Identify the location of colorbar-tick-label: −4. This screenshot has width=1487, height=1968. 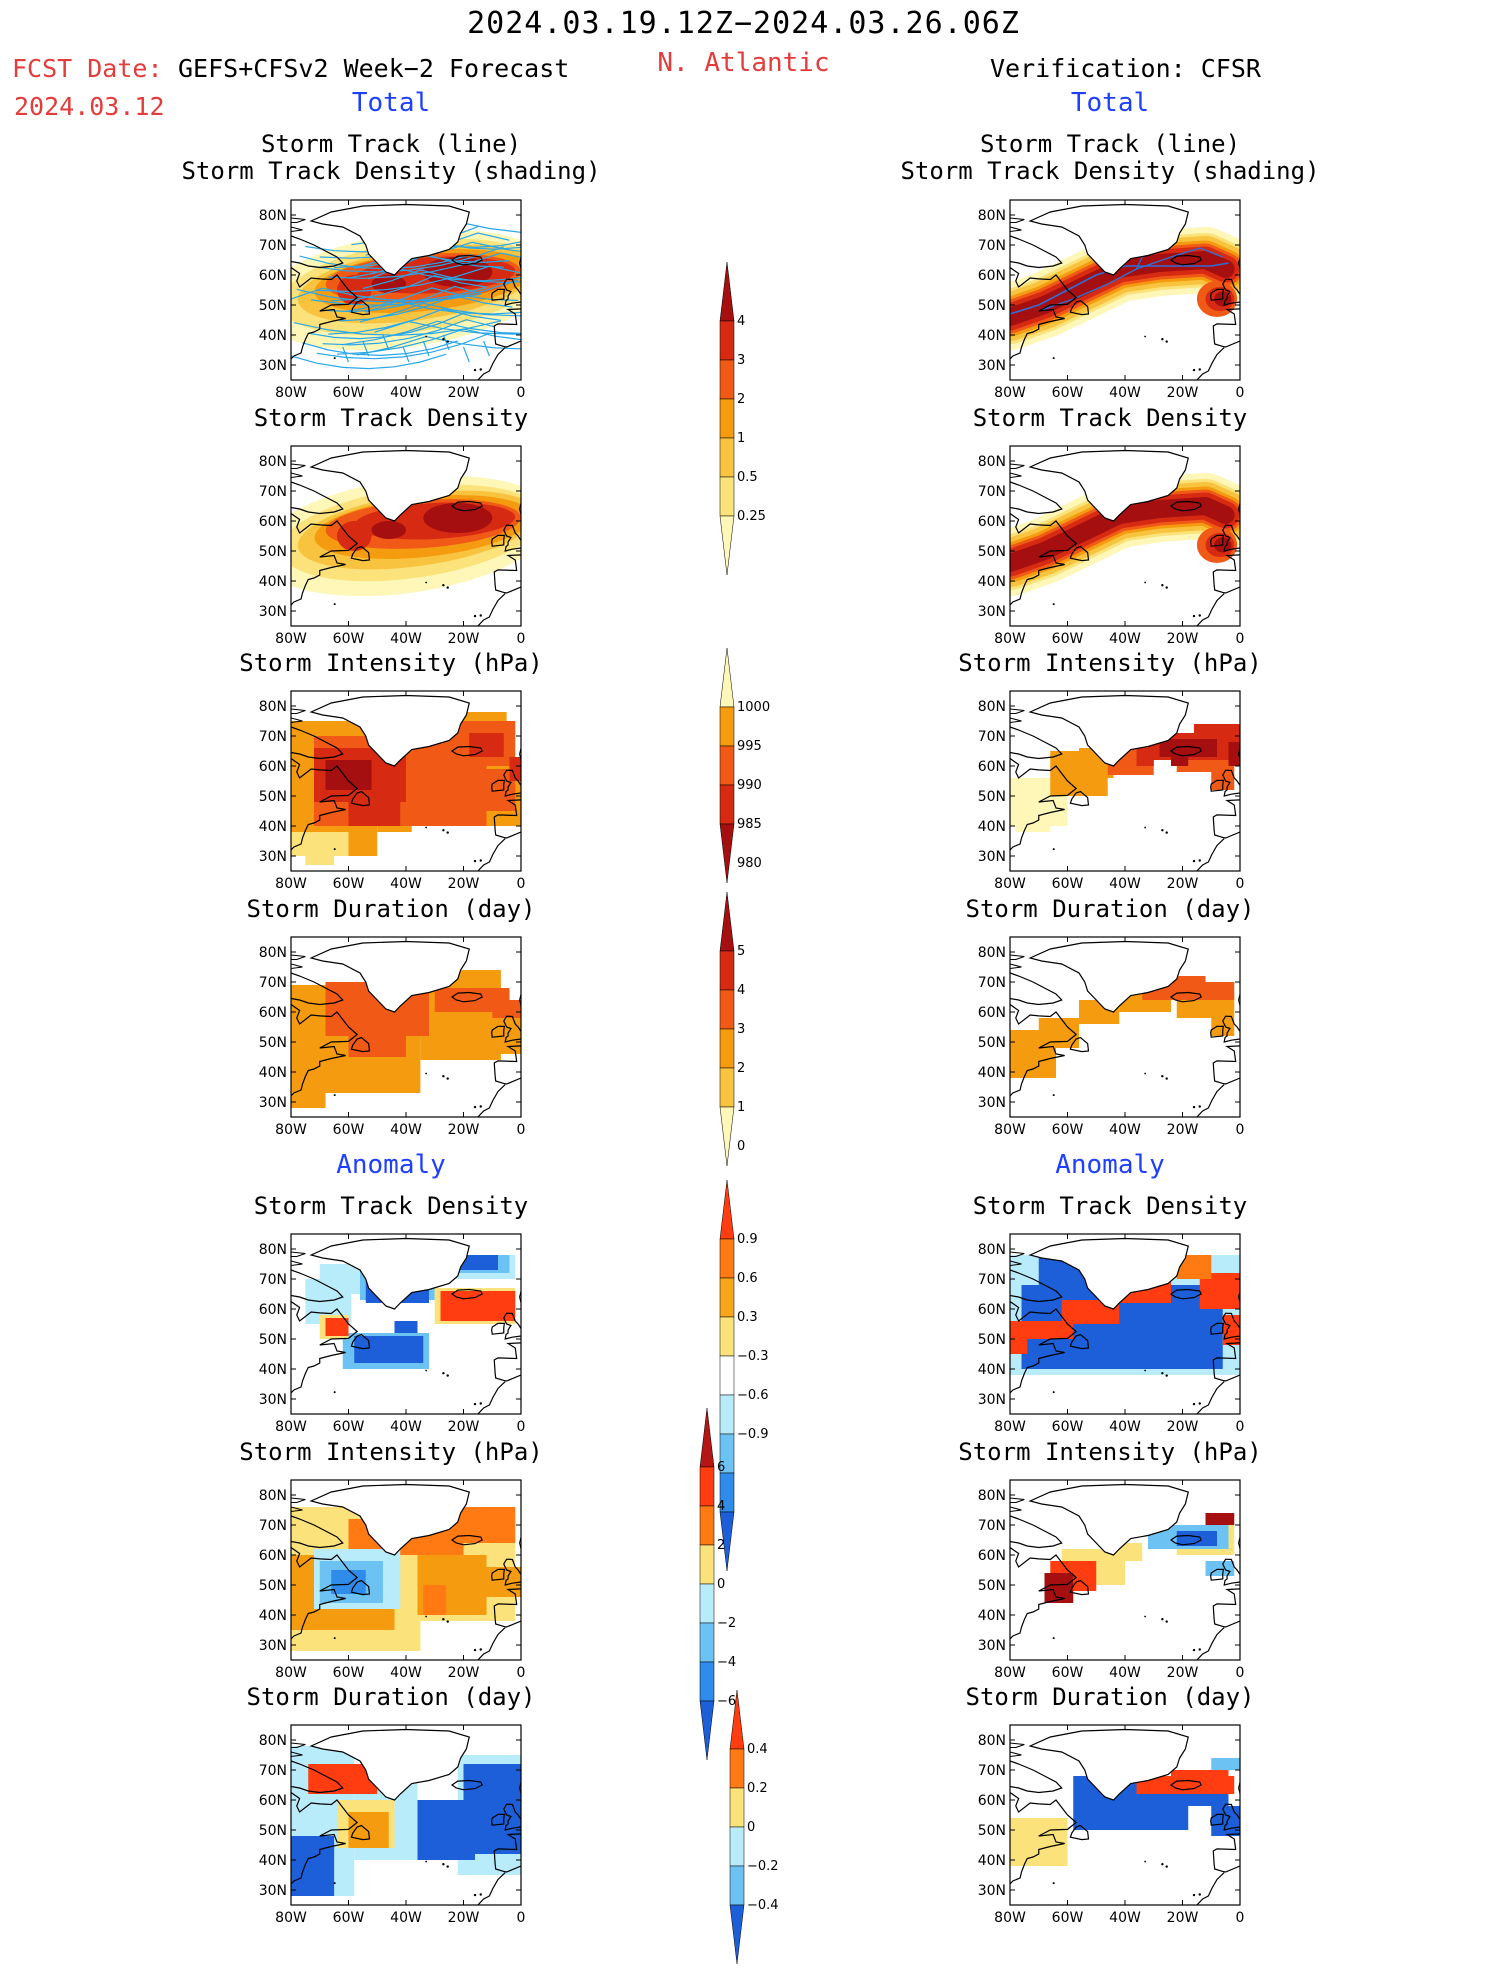
(726, 1662).